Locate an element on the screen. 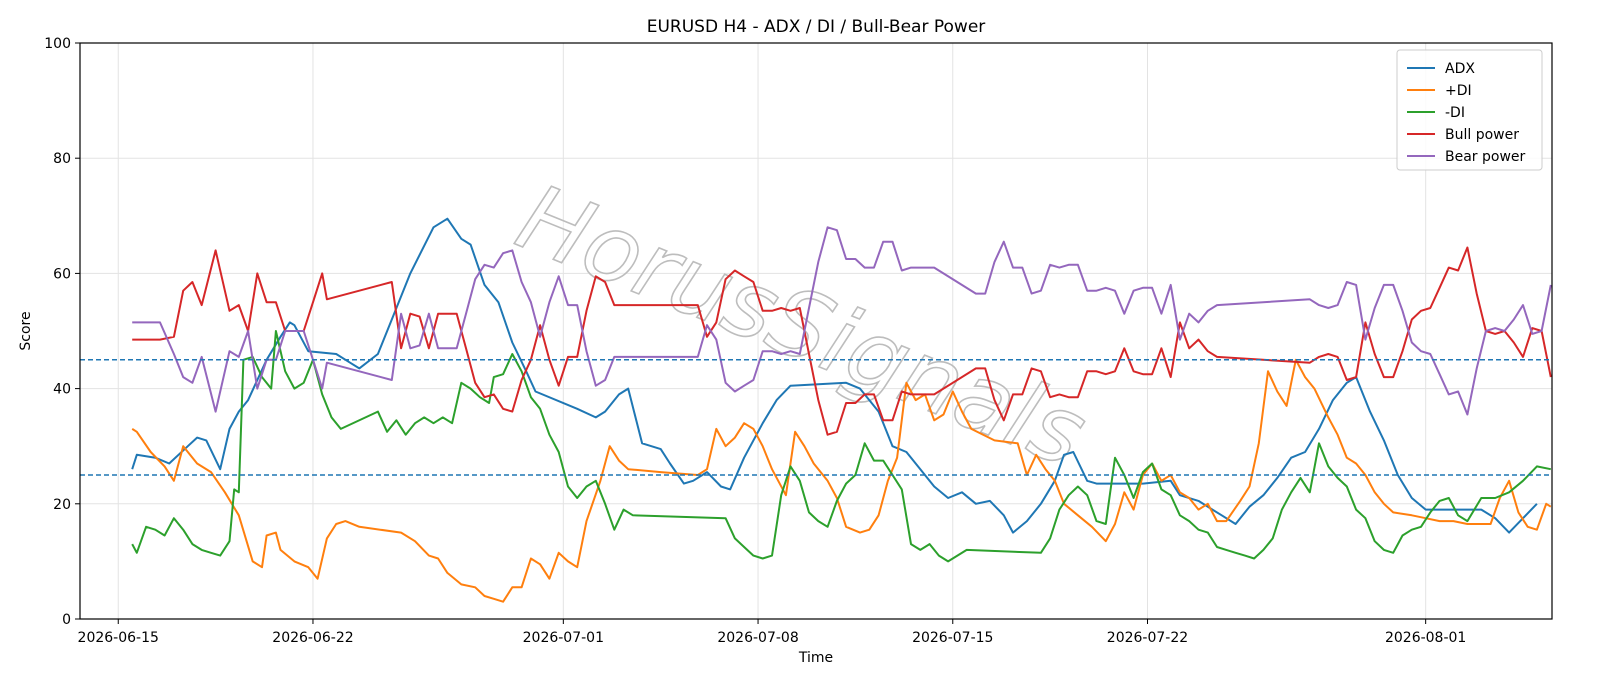 Image resolution: width=1600 pixels, height=686 pixels. x-tick-label: 2026-07-01 is located at coordinates (563, 638).